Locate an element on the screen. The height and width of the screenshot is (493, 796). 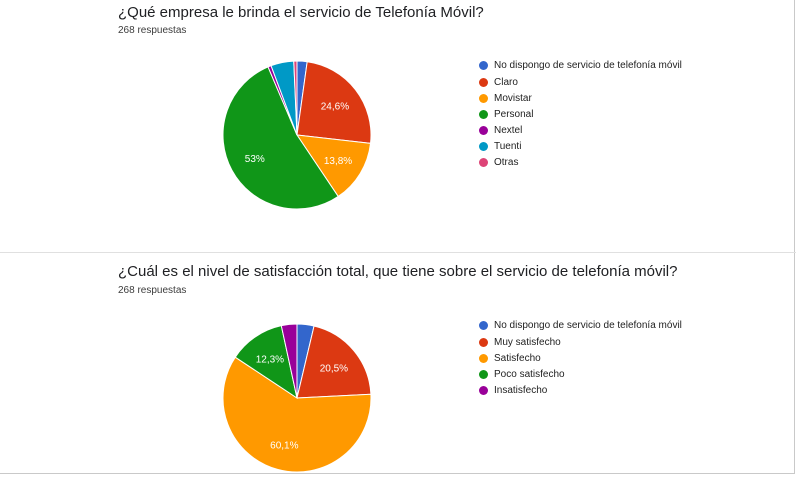
slice-data-label: 24,6% is located at coordinates (335, 107).